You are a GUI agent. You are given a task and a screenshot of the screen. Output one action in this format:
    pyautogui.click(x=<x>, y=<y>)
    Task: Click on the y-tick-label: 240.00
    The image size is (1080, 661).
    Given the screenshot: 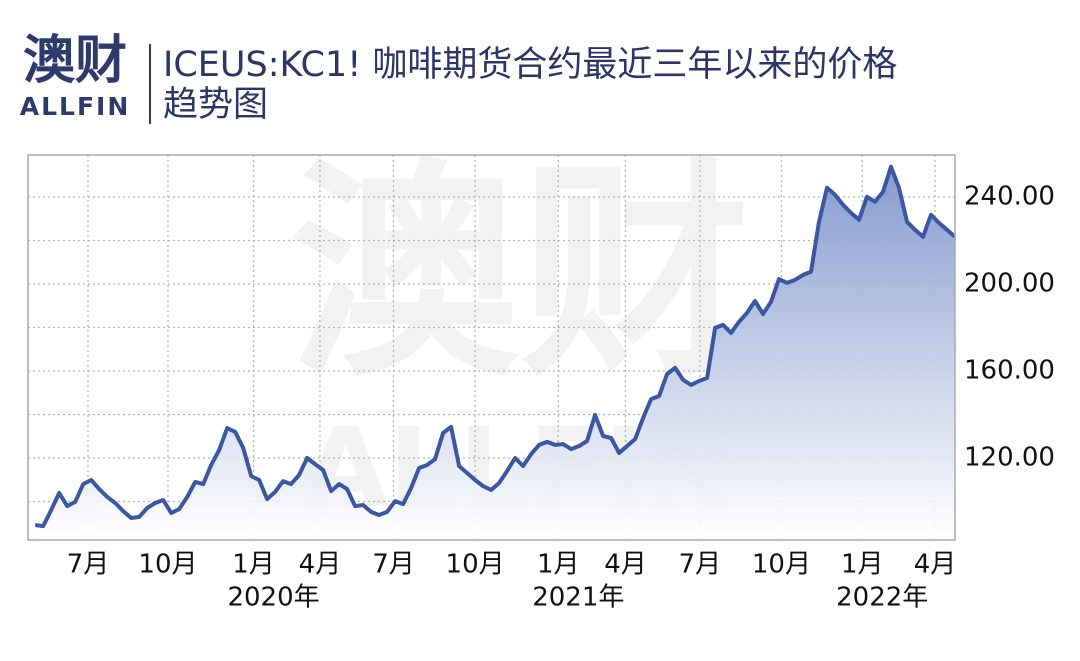 What is the action you would take?
    pyautogui.click(x=1009, y=196)
    